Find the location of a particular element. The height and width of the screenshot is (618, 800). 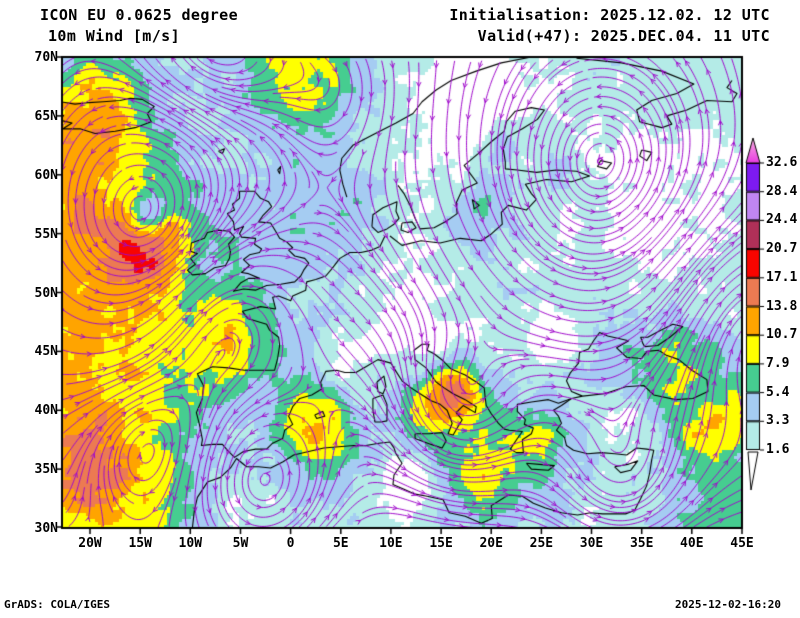

lon-label-20w: 20W is located at coordinates (90, 543).